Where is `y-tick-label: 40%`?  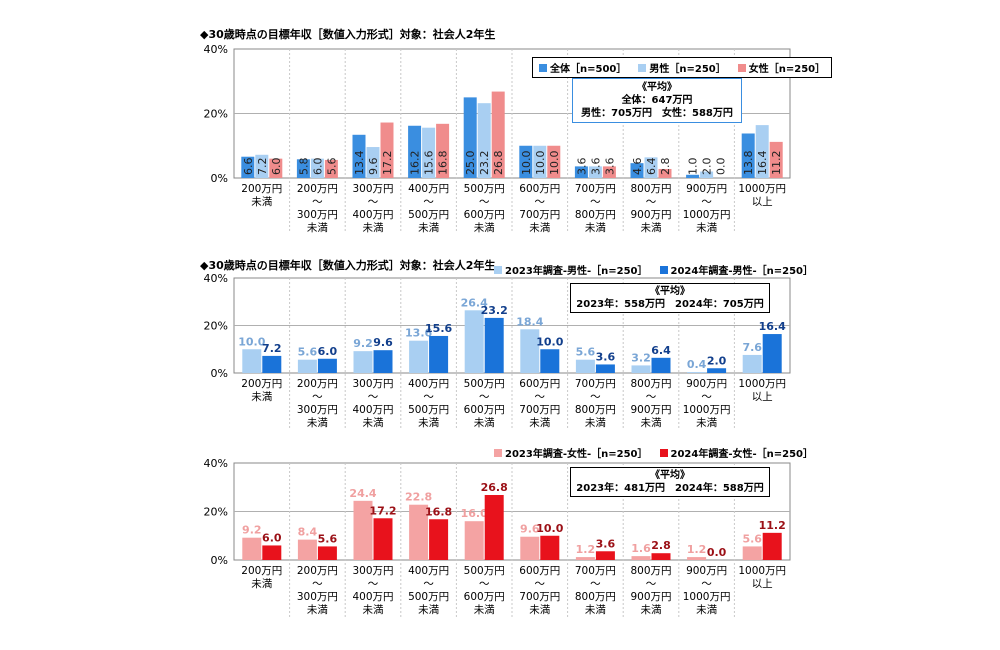
y-tick-label: 40% is located at coordinates (216, 278).